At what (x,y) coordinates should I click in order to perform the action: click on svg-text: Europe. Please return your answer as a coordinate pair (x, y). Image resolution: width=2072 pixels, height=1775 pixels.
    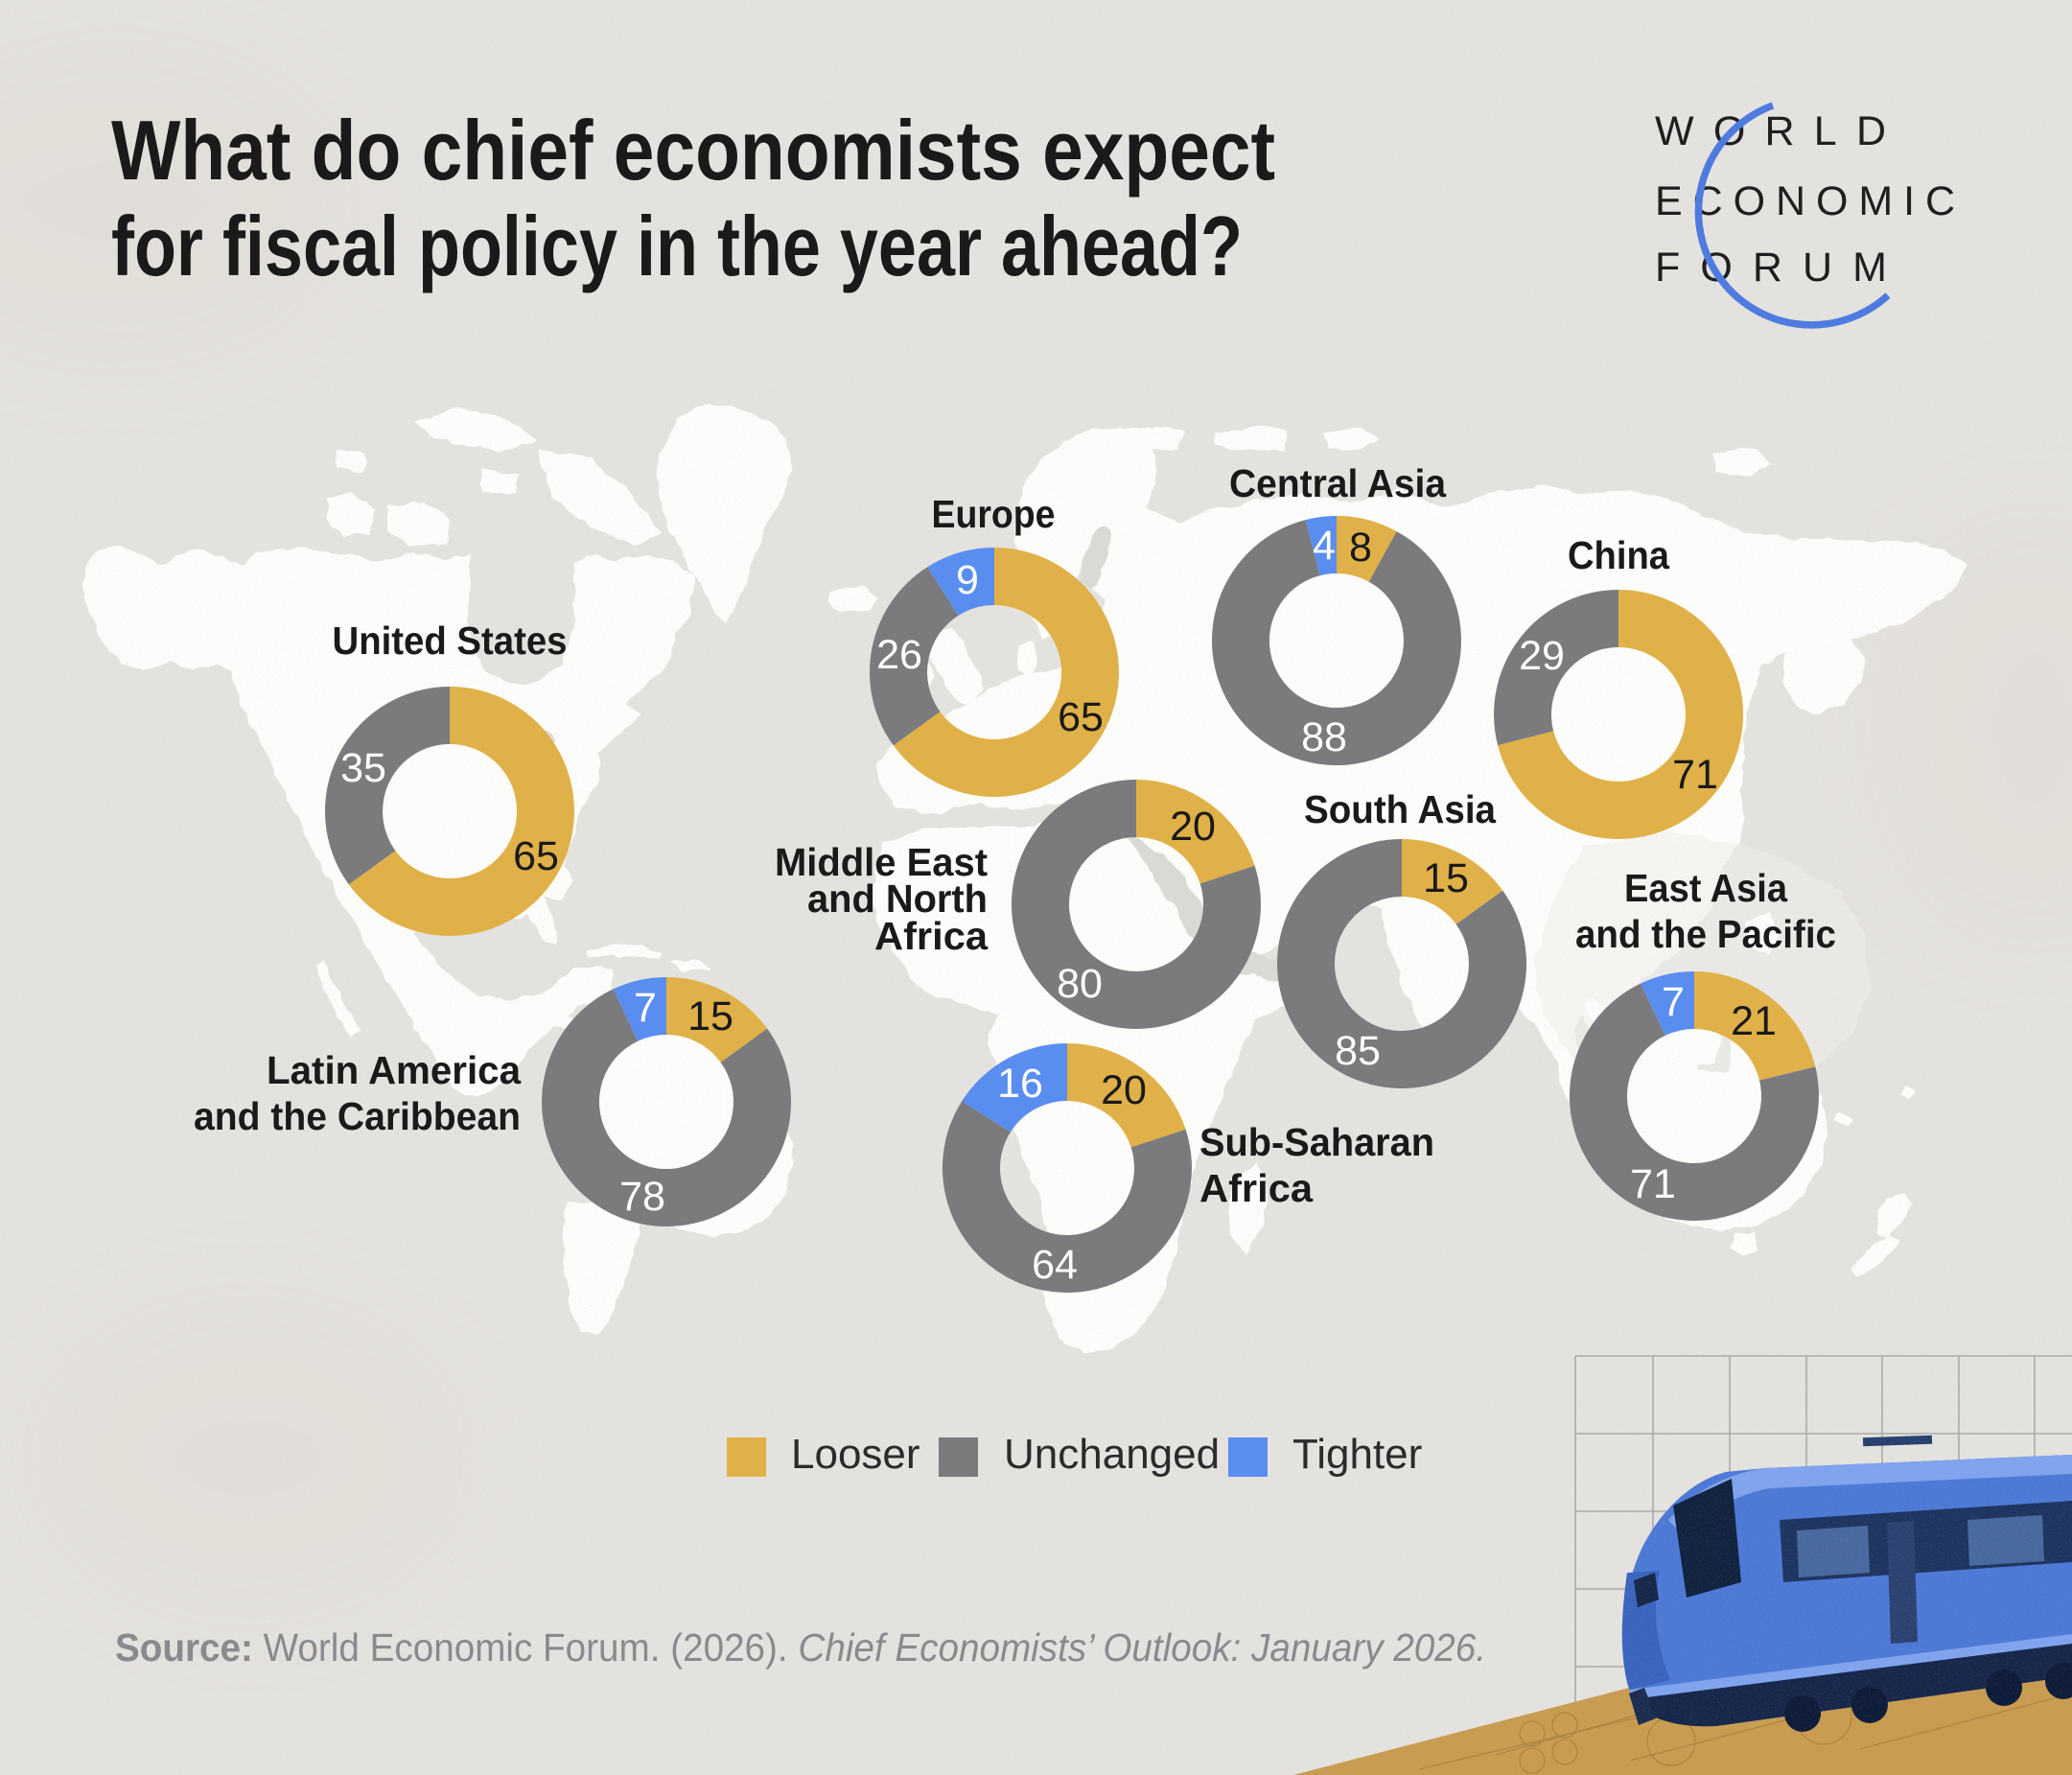
    Looking at the image, I should click on (994, 514).